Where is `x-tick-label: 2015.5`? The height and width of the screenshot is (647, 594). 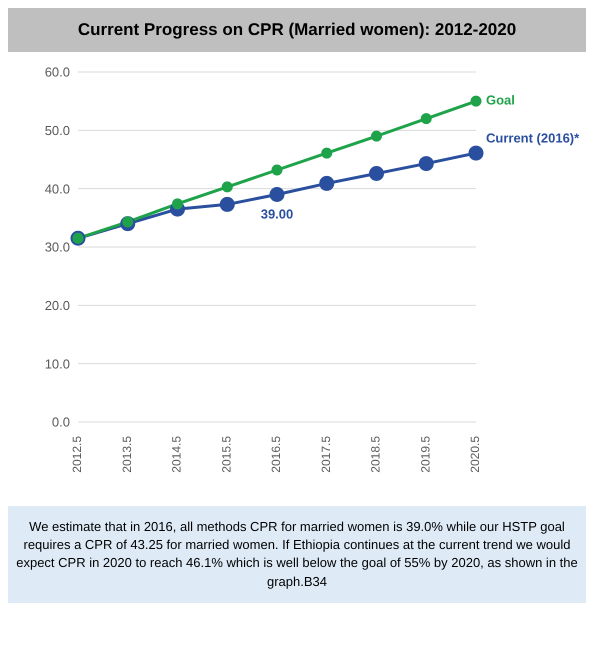 x-tick-label: 2015.5 is located at coordinates (226, 454).